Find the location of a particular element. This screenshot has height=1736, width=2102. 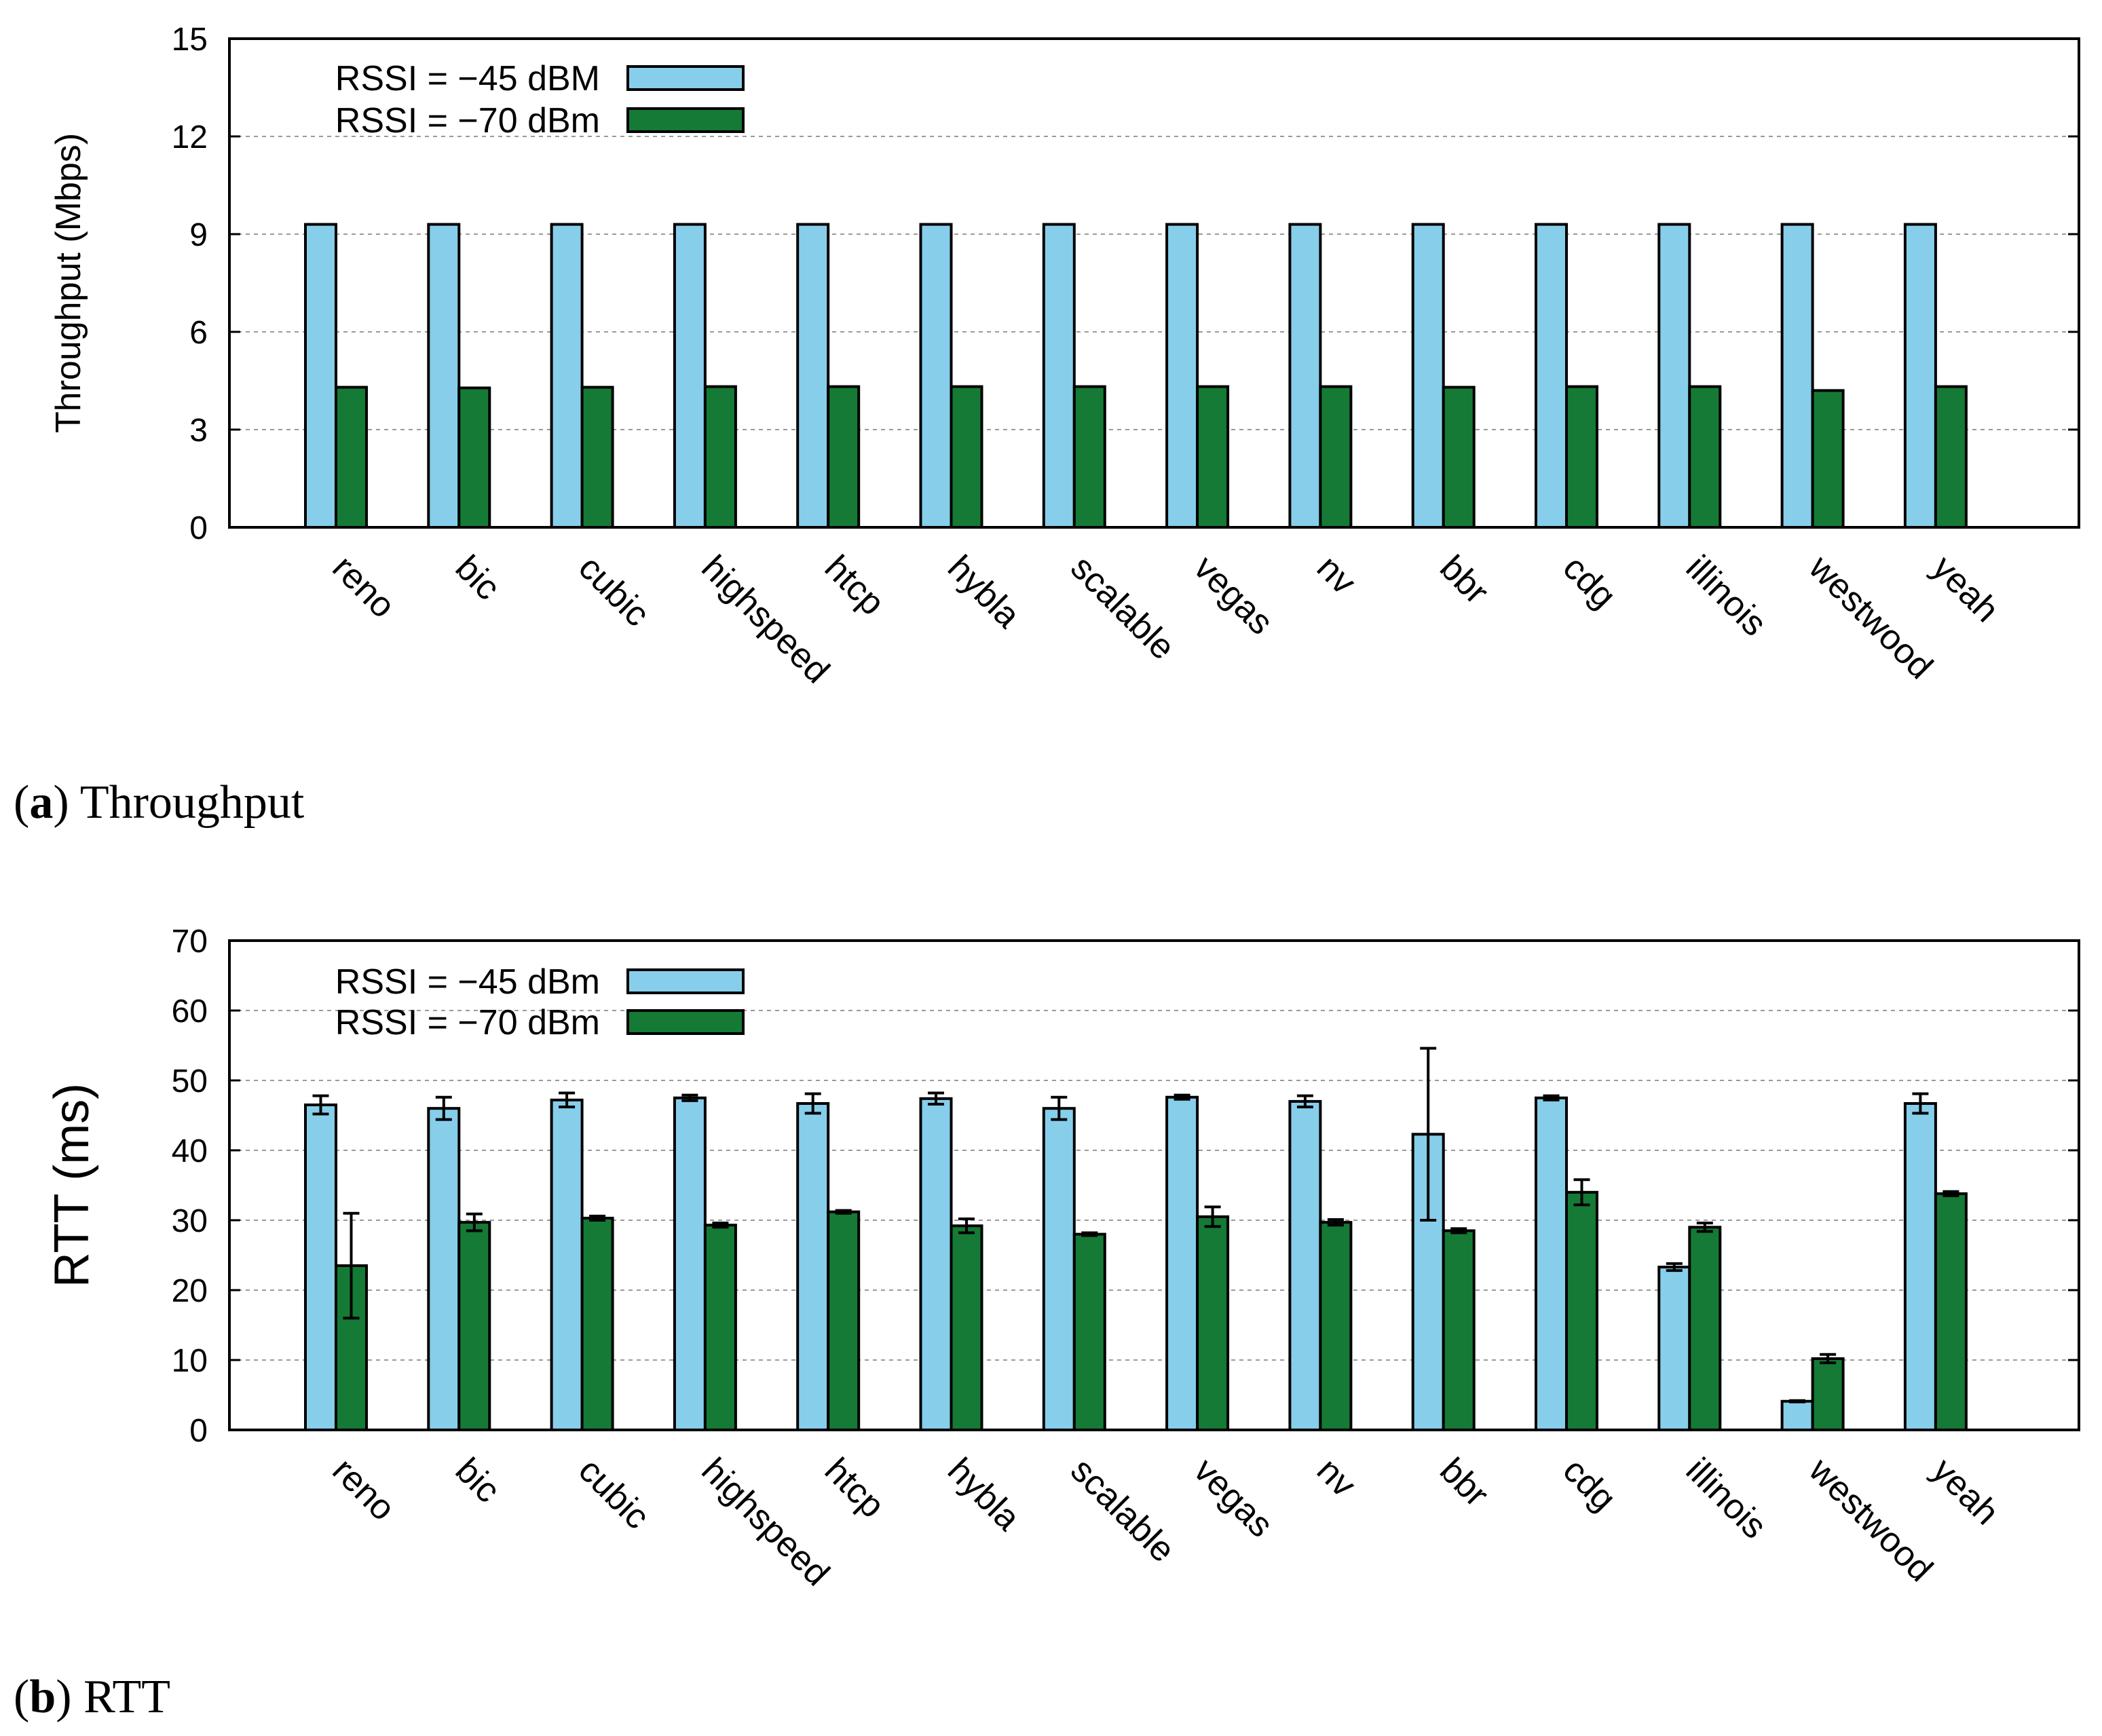

y-tick-label: 15 is located at coordinates (190, 40).